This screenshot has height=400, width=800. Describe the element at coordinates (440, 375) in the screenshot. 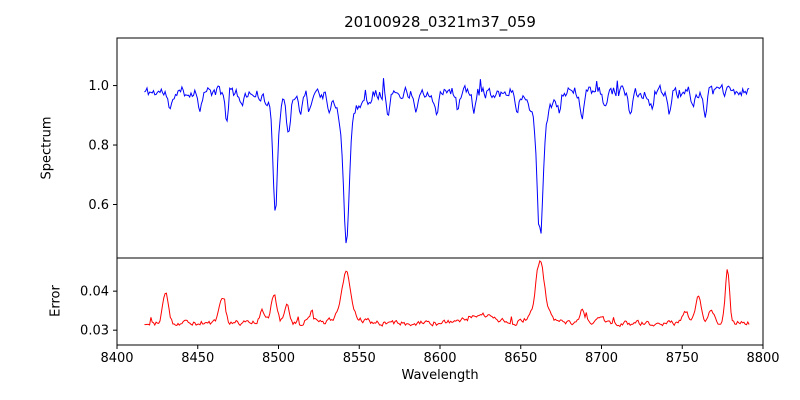

I see `x-axis-label: Wavelength` at that location.